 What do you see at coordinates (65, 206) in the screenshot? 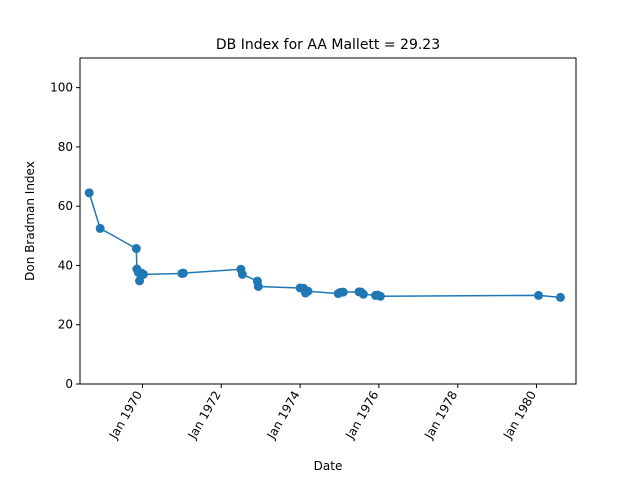
I see `y-tick-label: 60` at bounding box center [65, 206].